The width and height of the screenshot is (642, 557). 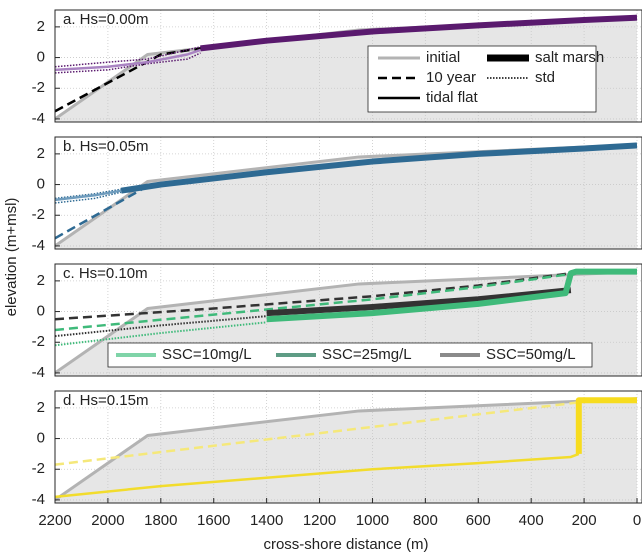 I want to click on x-tick-label: 0, so click(x=637, y=520).